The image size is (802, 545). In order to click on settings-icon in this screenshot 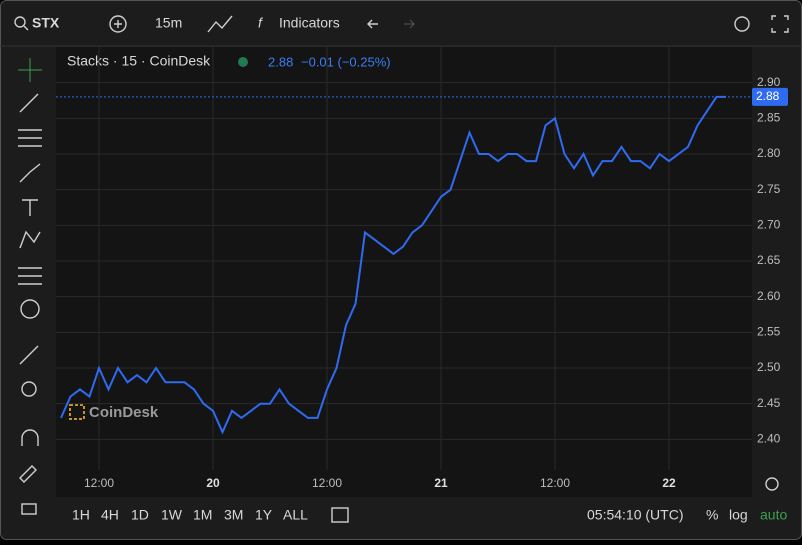, I will do `click(742, 24)`.